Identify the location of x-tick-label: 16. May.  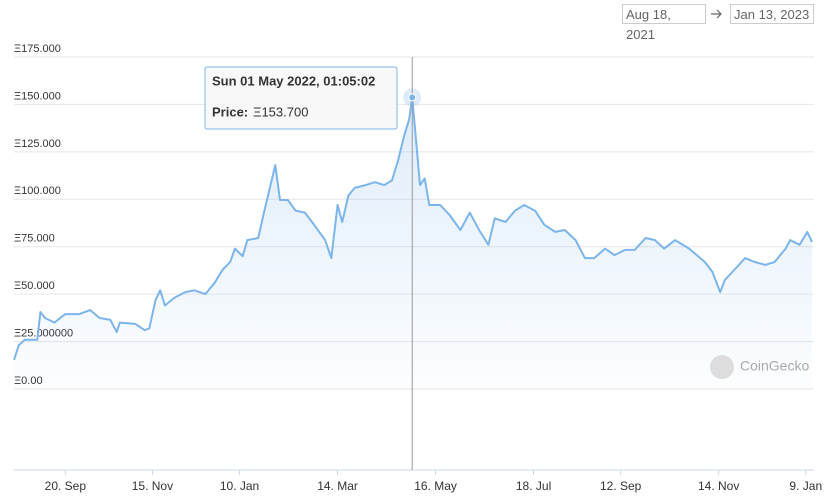
(435, 486).